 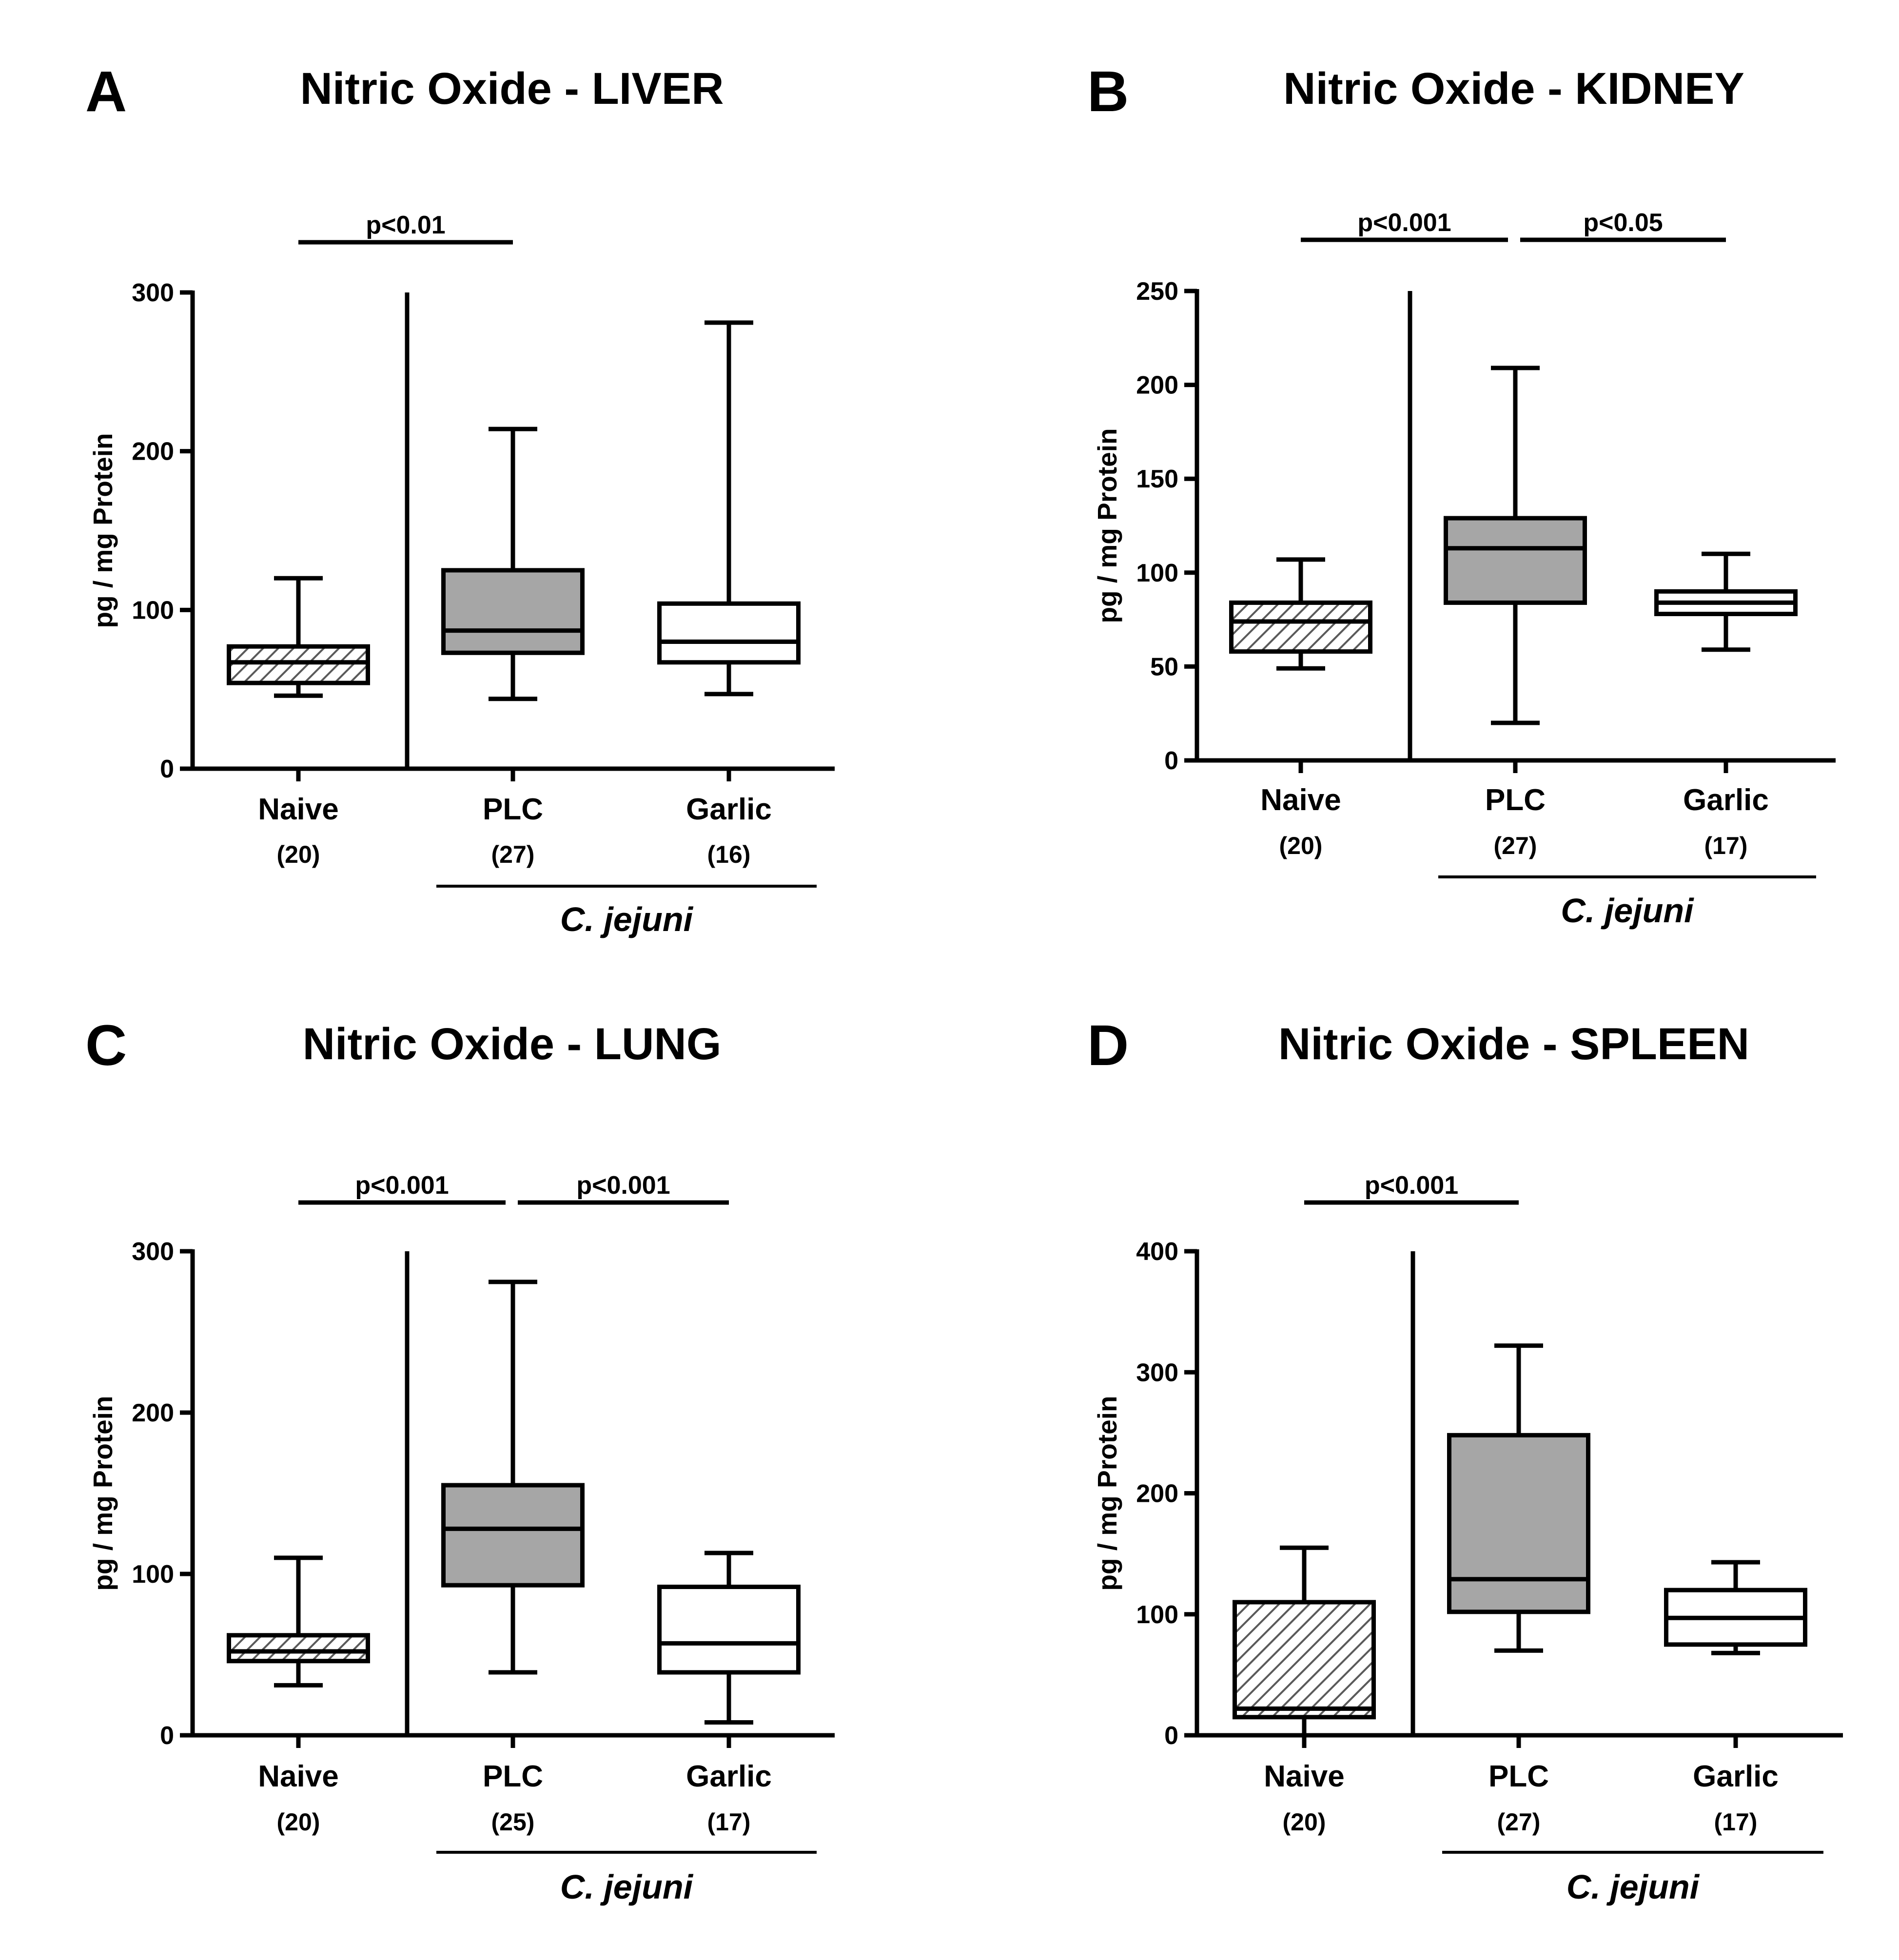 What do you see at coordinates (1623, 223) in the screenshot?
I see `p-value-label: p<0.05` at bounding box center [1623, 223].